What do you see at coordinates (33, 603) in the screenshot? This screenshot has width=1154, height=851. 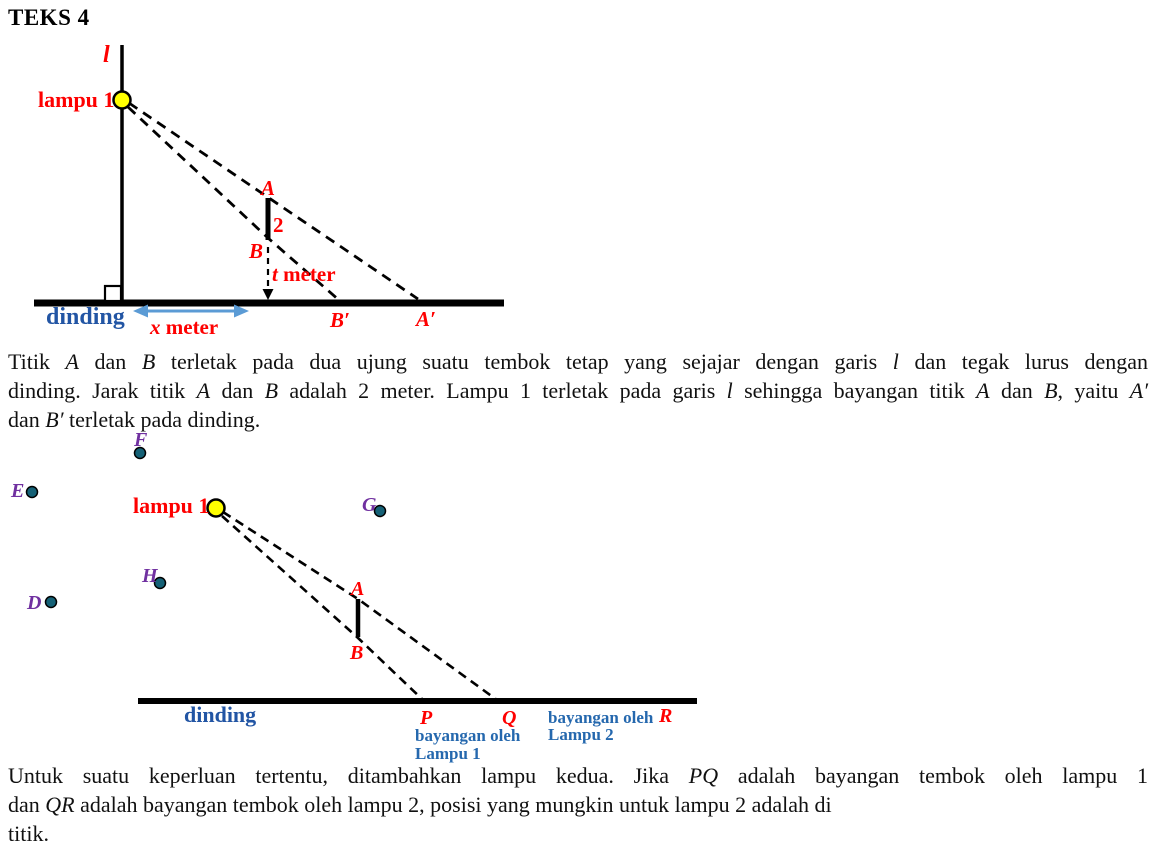 I see `label-point-D: D` at bounding box center [33, 603].